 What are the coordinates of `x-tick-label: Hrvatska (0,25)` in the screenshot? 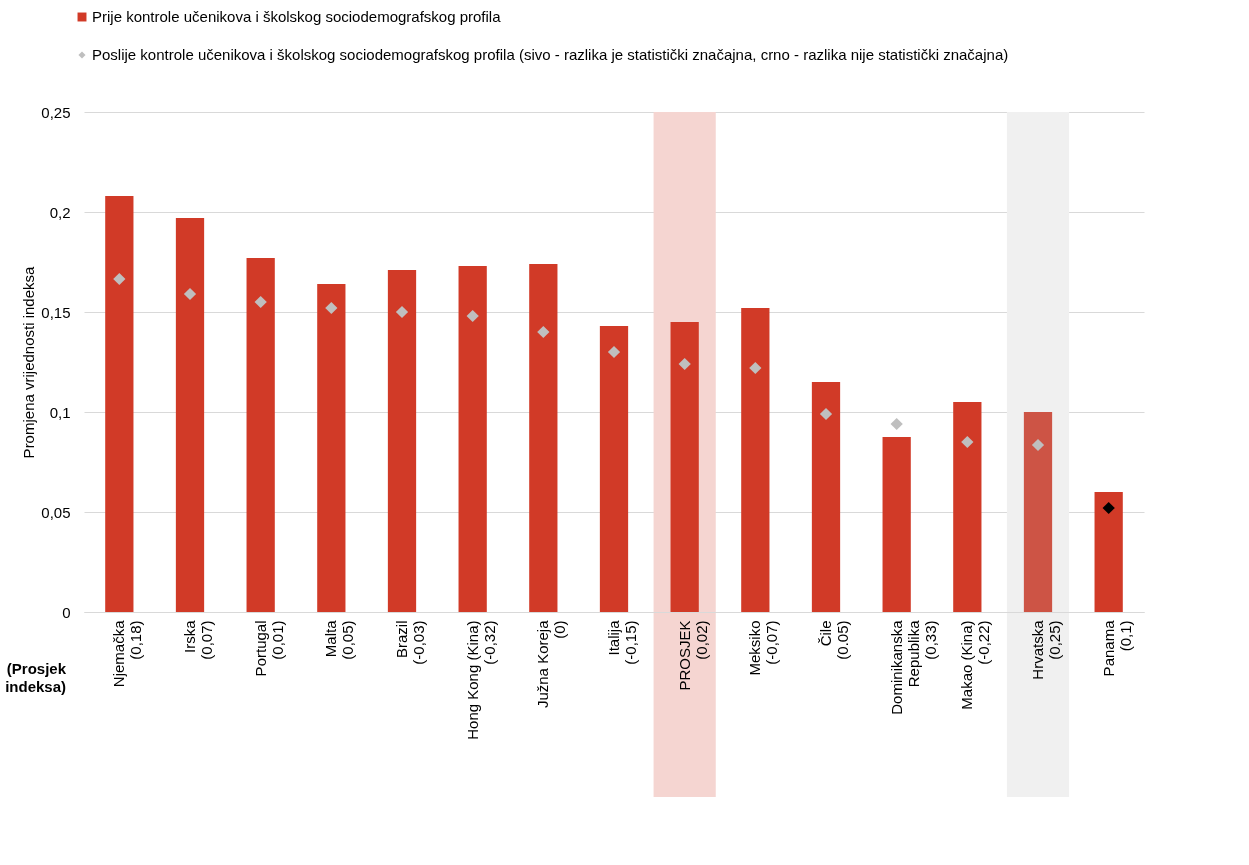 It's located at (1046, 649).